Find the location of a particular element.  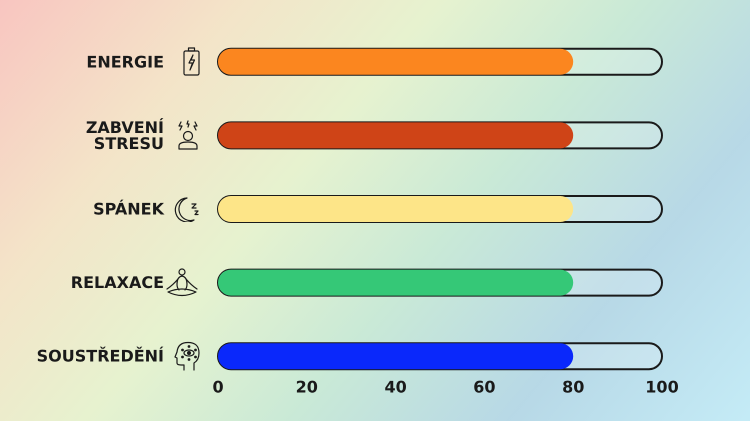

x-tick-label: 20 is located at coordinates (307, 387).